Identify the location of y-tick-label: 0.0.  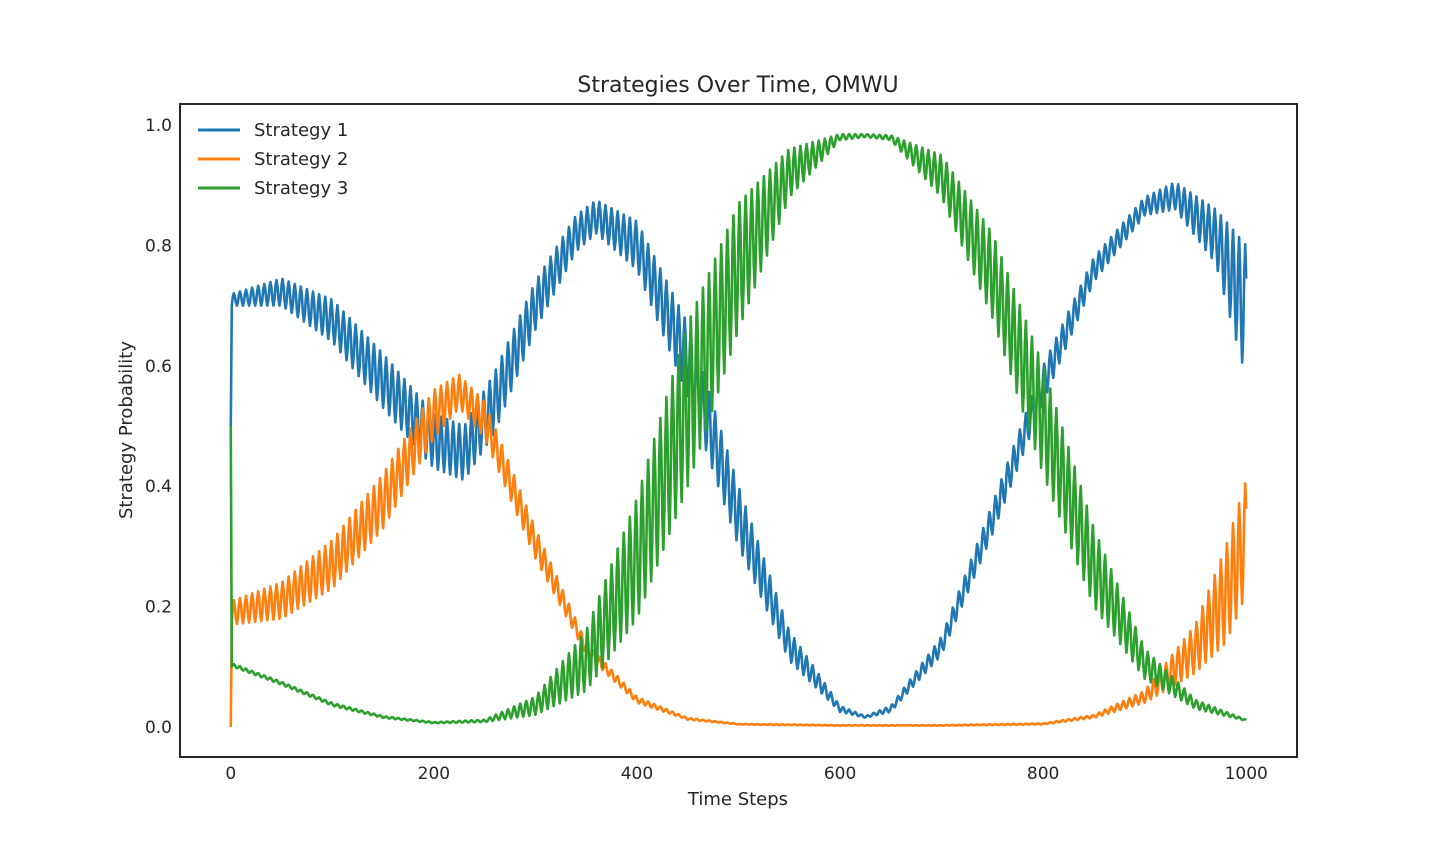
(158, 728).